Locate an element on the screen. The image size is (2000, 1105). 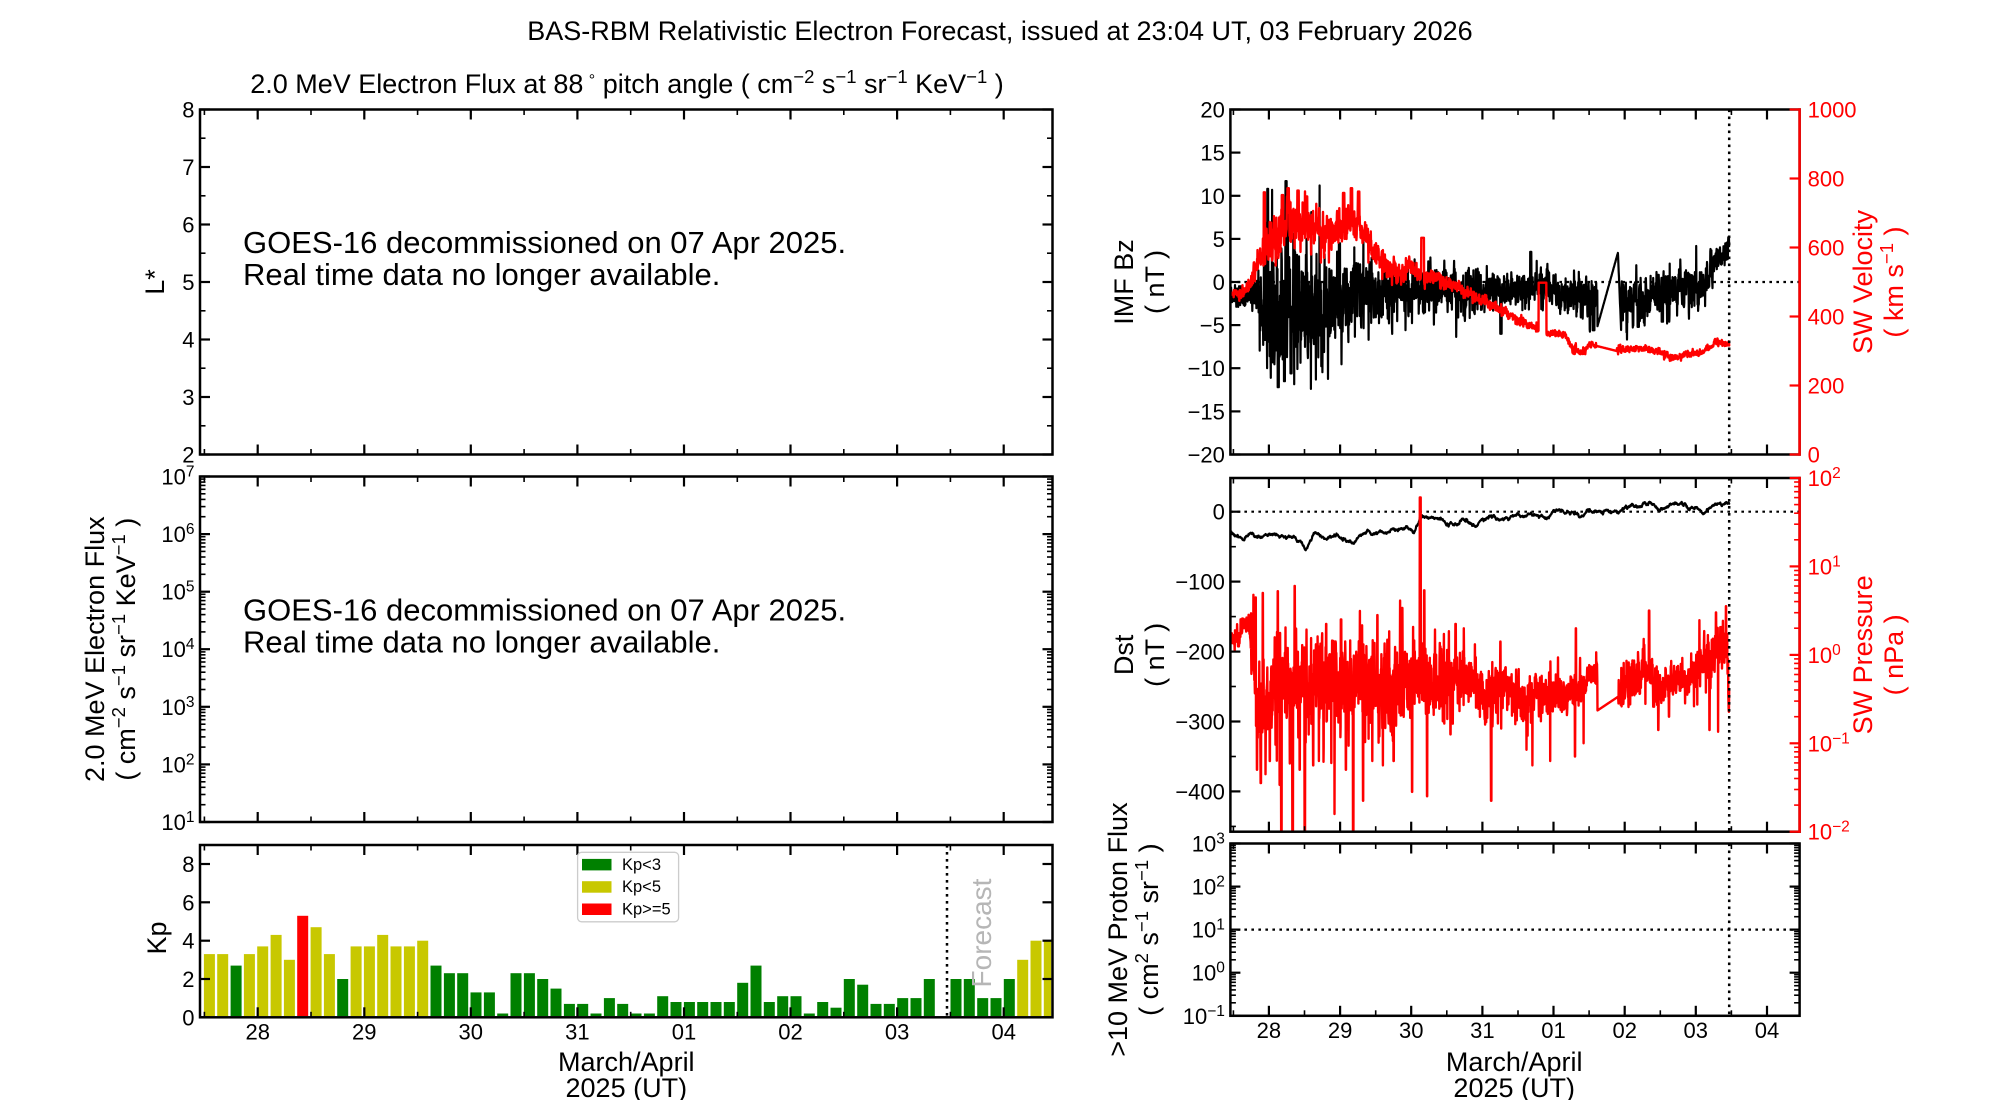
svg-text: Kp<3 is located at coordinates (641, 865).